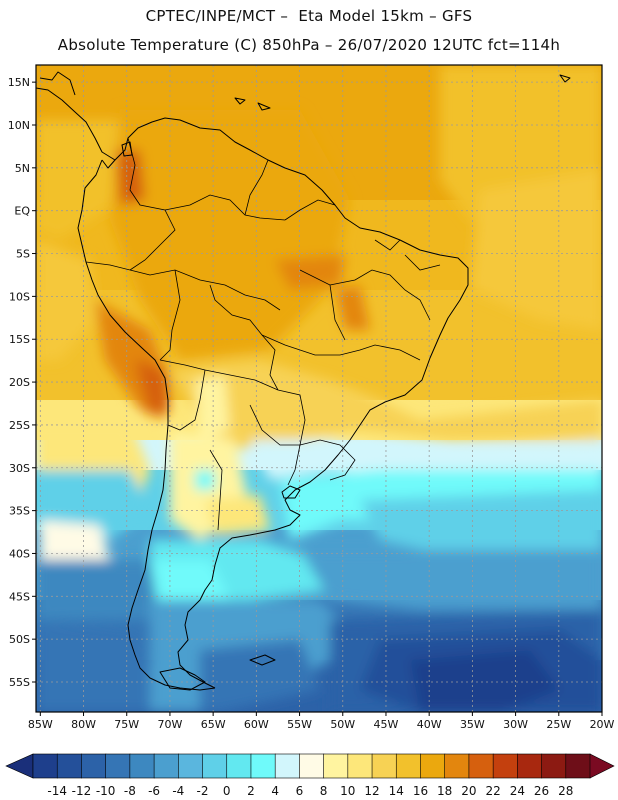 The height and width of the screenshot is (800, 618). What do you see at coordinates (19, 682) in the screenshot?
I see `lat-label: 55S` at bounding box center [19, 682].